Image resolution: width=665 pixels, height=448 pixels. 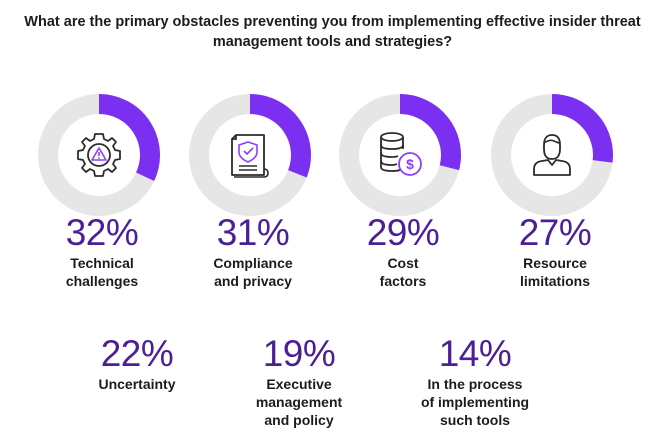 I want to click on label-line: and privacy, so click(x=253, y=281).